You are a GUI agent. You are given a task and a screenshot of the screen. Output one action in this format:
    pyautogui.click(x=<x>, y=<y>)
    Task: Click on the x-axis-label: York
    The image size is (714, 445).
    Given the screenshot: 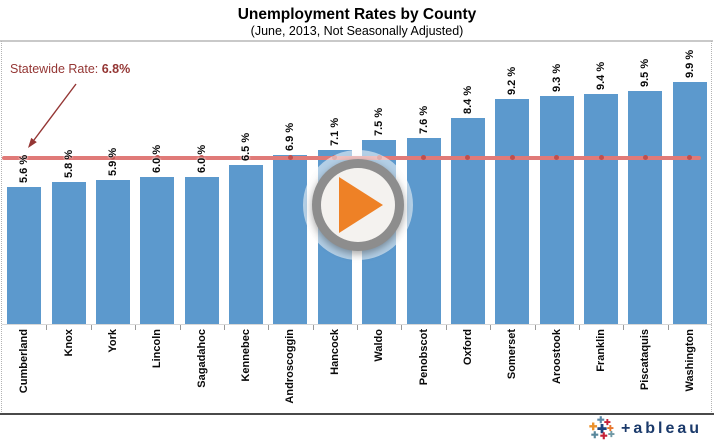 What is the action you would take?
    pyautogui.click(x=112, y=341)
    